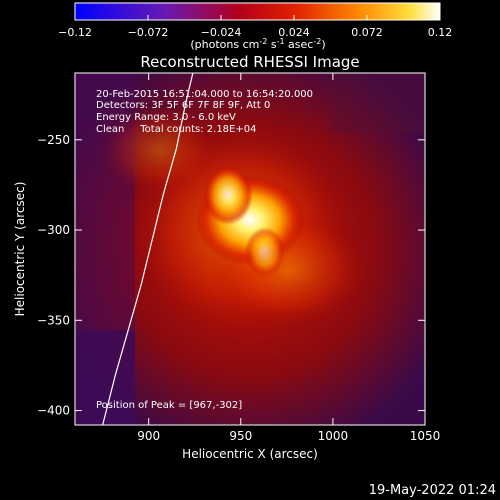  Describe the element at coordinates (249, 62) in the screenshot. I see `chart-title: Reconstructed RHESSI Image` at that location.